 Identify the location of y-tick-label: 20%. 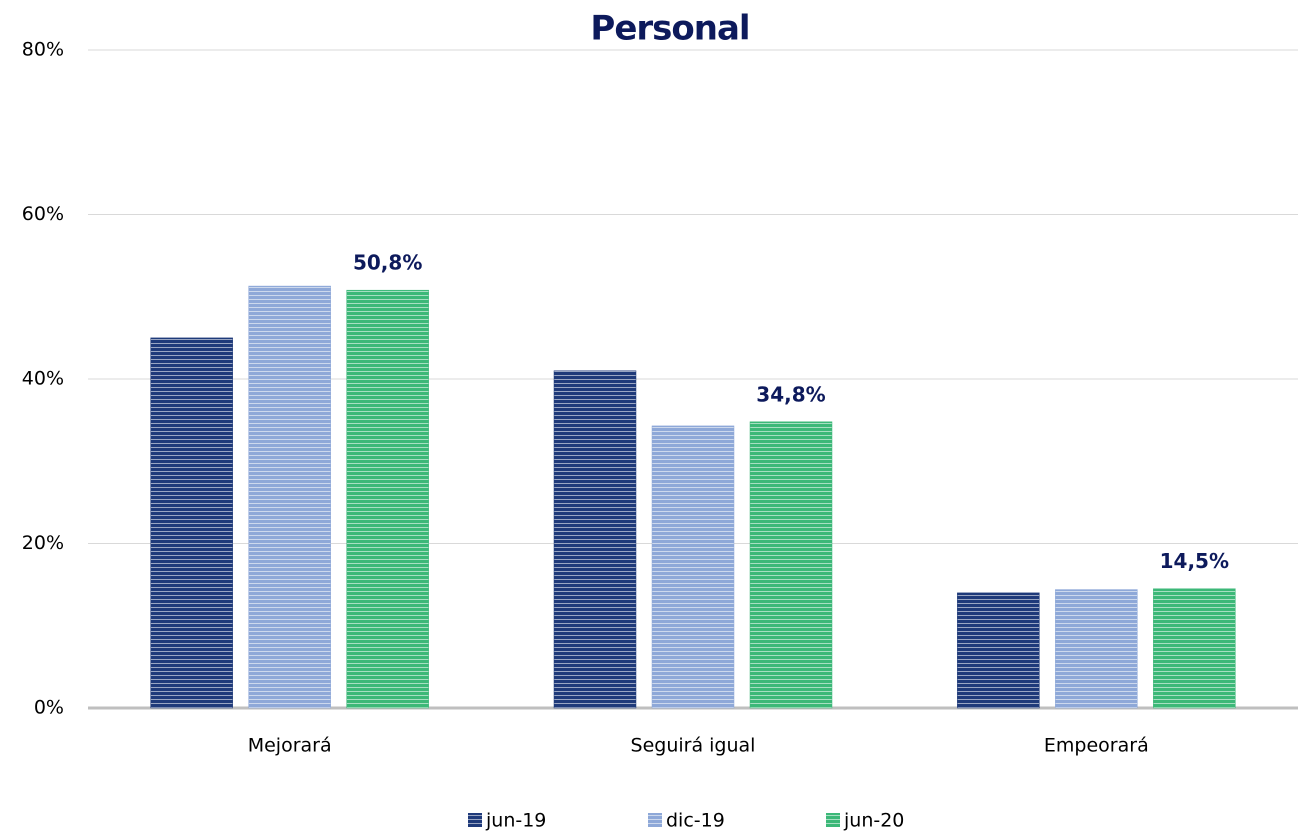
(43, 543).